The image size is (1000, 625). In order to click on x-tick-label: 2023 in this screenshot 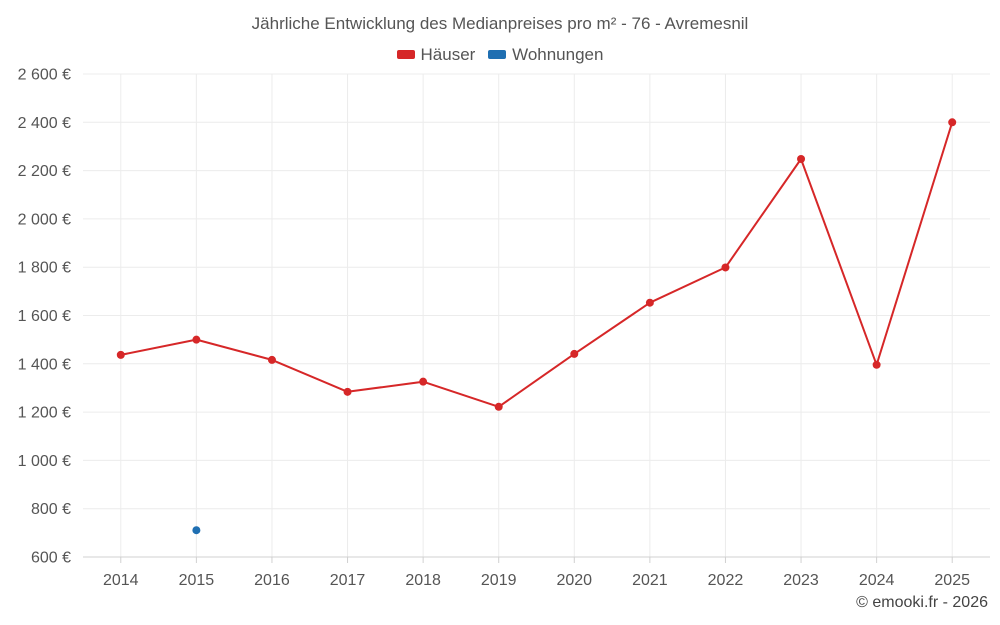, I will do `click(801, 580)`.